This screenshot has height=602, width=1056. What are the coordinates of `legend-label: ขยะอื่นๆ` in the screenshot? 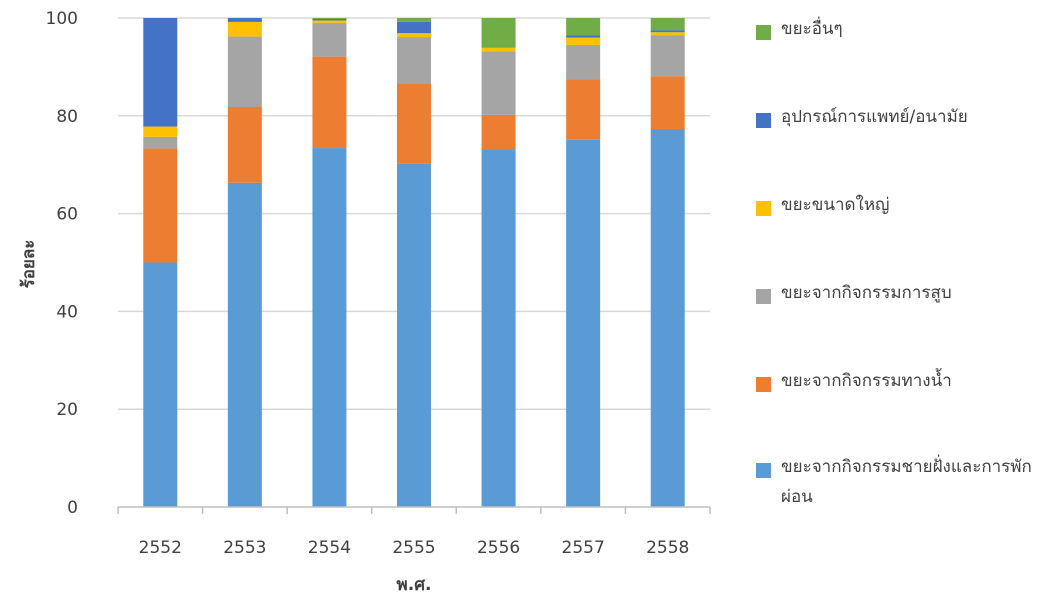 It's located at (812, 29).